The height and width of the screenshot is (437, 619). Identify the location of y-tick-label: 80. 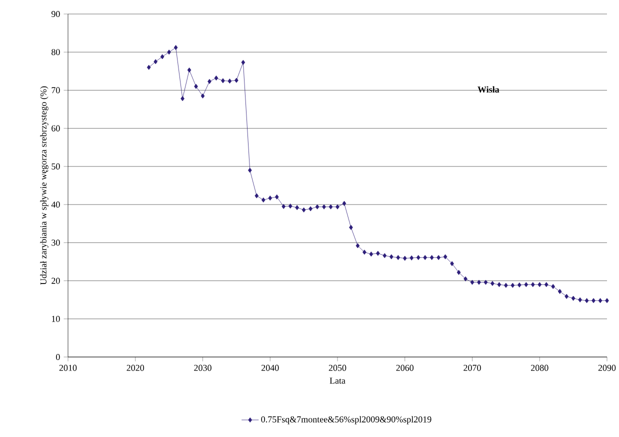
(56, 52).